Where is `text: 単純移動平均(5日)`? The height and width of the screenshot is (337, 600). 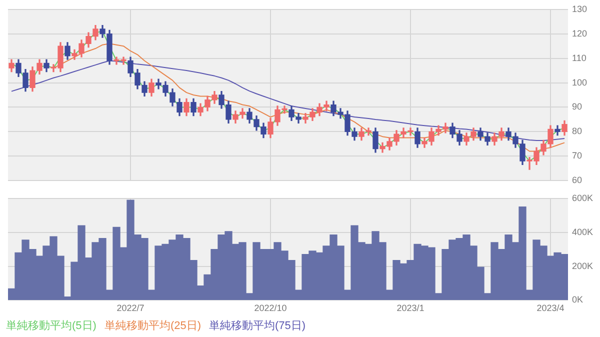 text: 単純移動平均(5日) is located at coordinates (51, 326).